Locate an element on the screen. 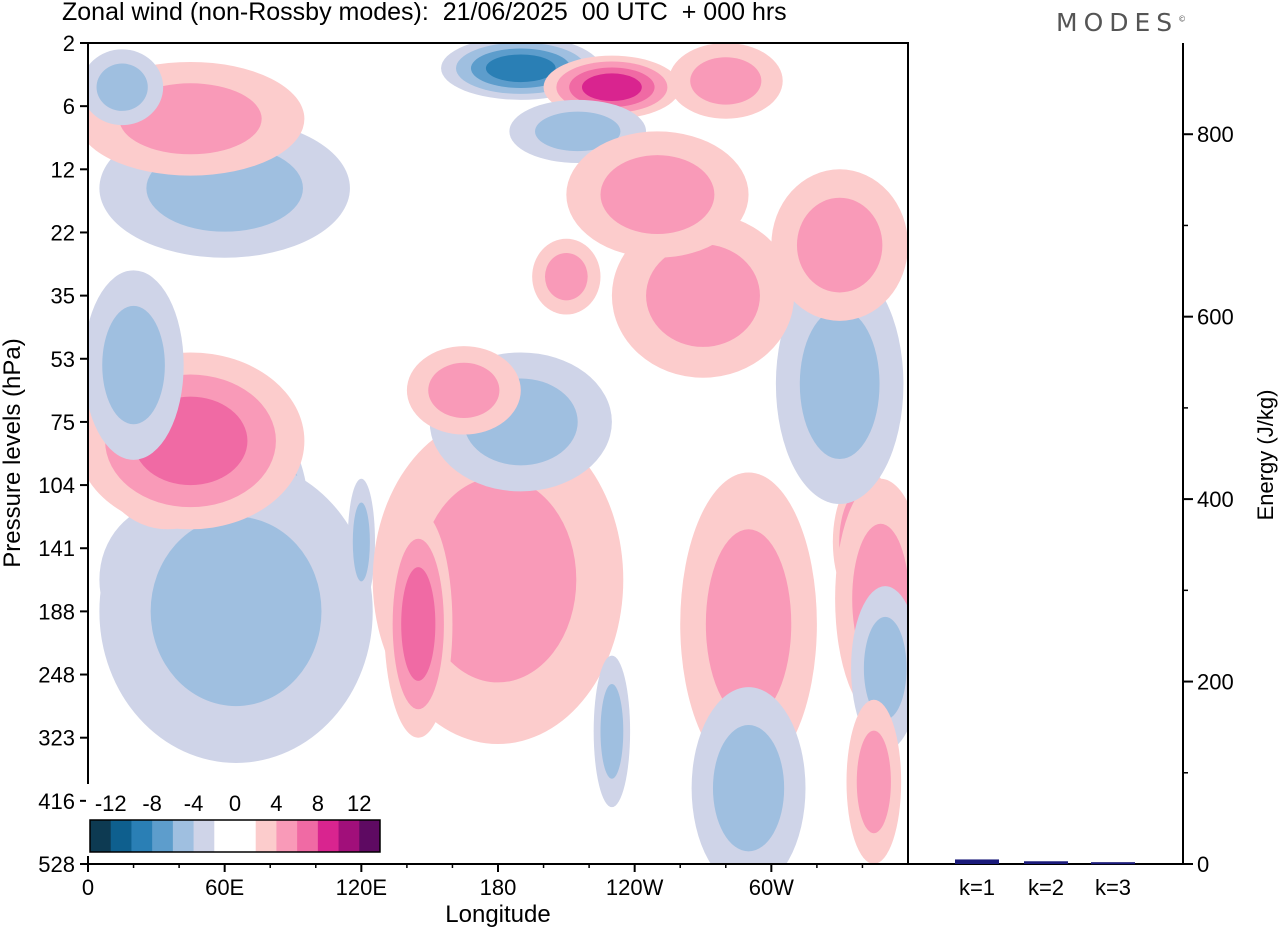 The width and height of the screenshot is (1280, 930). y-tick-label: 35 is located at coordinates (63, 296).